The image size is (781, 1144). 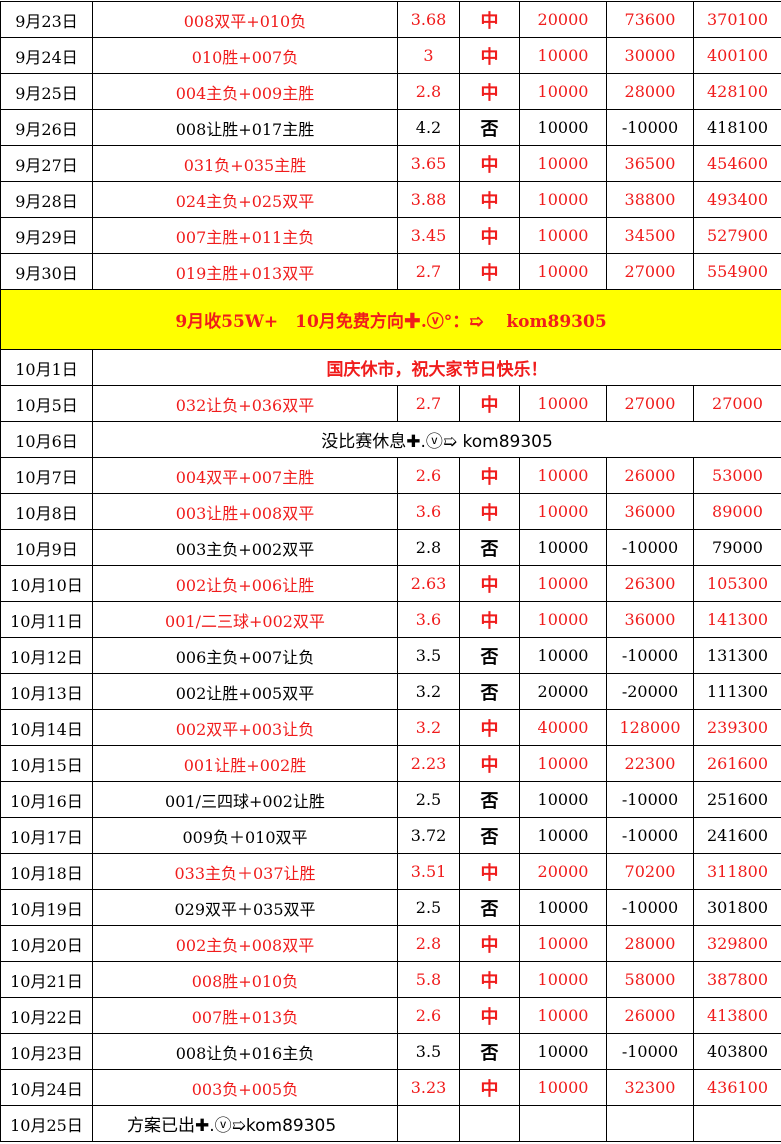 I want to click on date-cell: 10月7日, so click(x=47, y=476).